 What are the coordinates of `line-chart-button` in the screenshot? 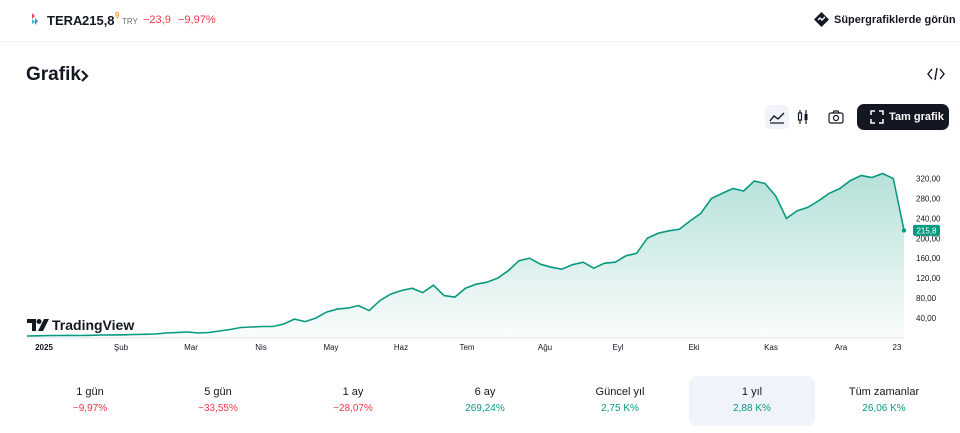 It's located at (777, 117).